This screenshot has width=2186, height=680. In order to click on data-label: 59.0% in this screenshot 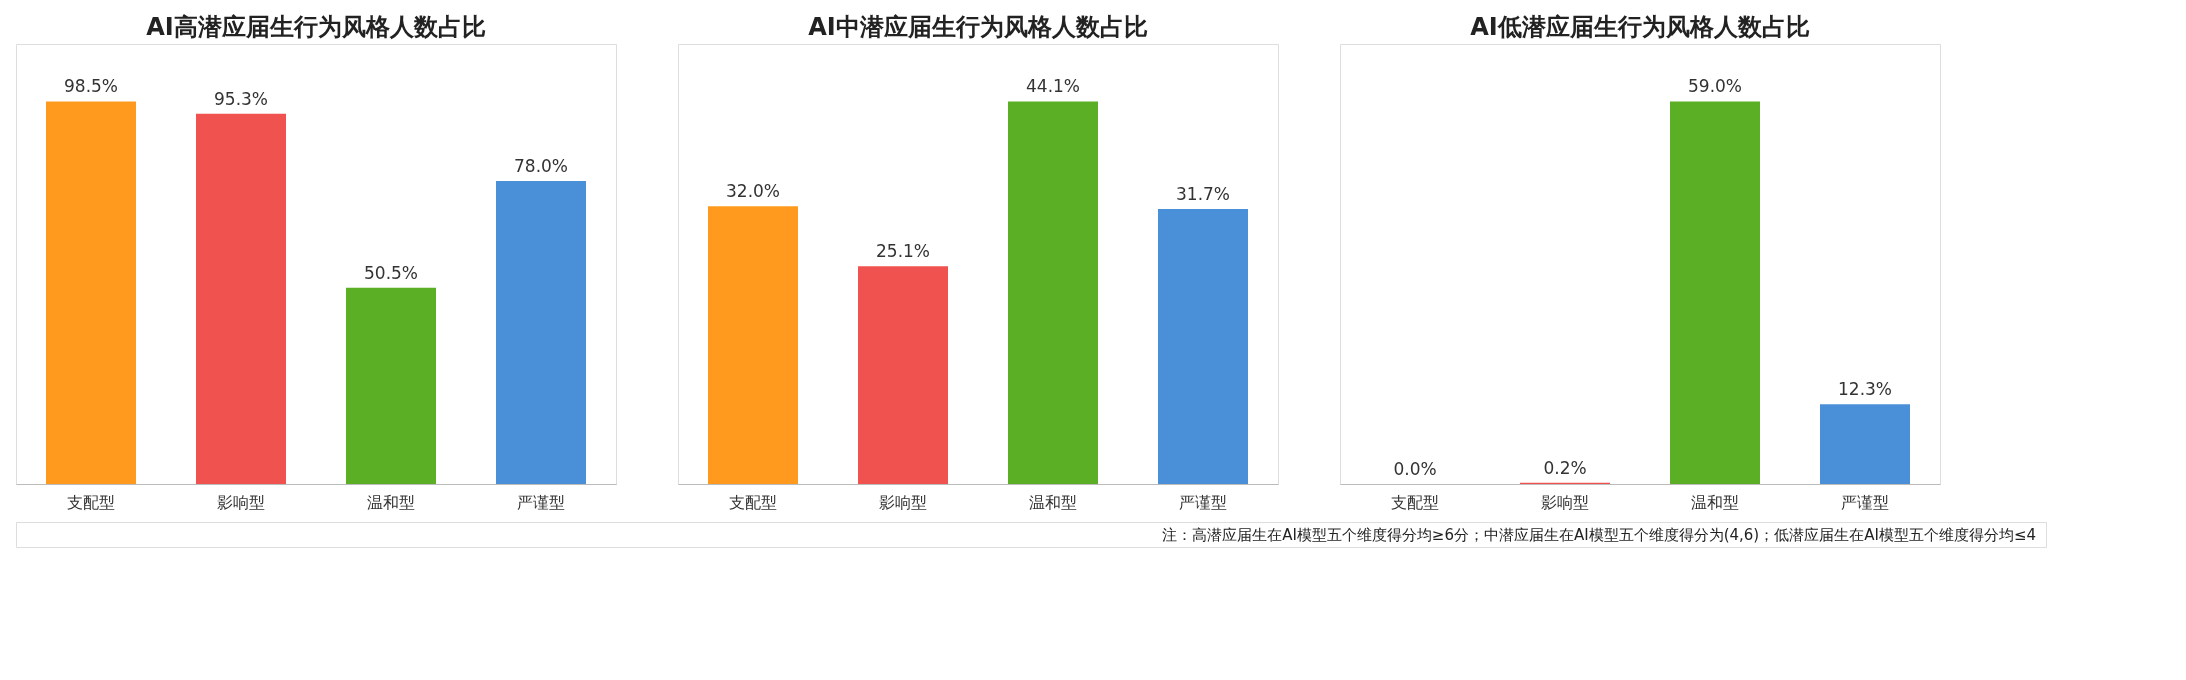, I will do `click(1715, 86)`.